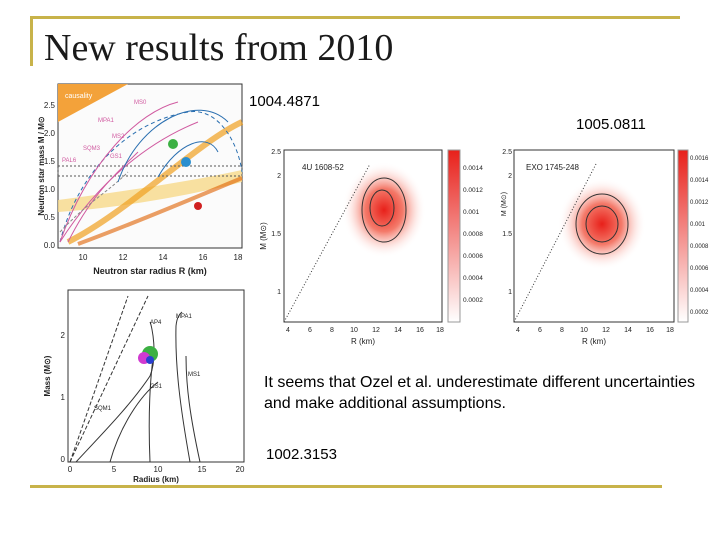 Image resolution: width=720 pixels, height=540 pixels. What do you see at coordinates (420, 330) in the screenshot?
I see `fig2-xtick-6: 16` at bounding box center [420, 330].